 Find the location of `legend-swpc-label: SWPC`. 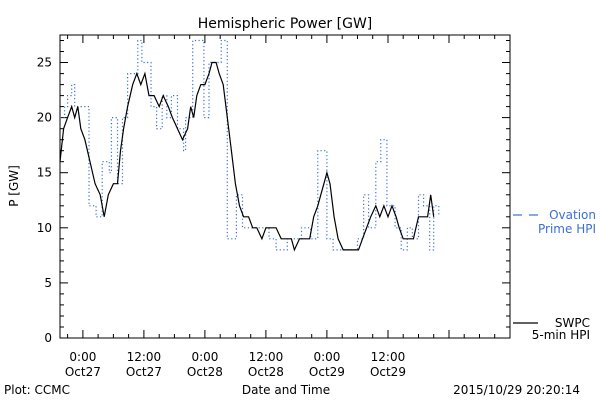

legend-swpc-label: SWPC is located at coordinates (572, 323).